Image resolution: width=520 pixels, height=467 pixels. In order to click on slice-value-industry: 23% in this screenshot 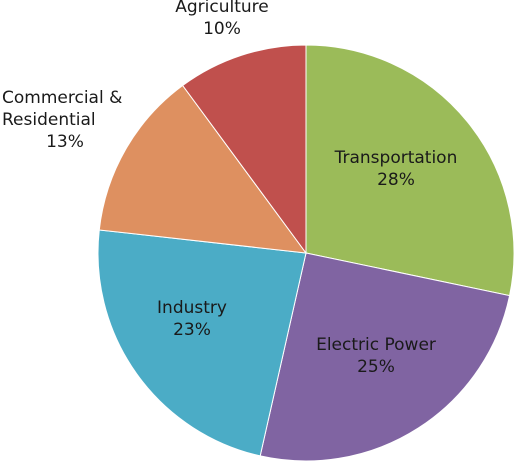, I will do `click(192, 330)`.